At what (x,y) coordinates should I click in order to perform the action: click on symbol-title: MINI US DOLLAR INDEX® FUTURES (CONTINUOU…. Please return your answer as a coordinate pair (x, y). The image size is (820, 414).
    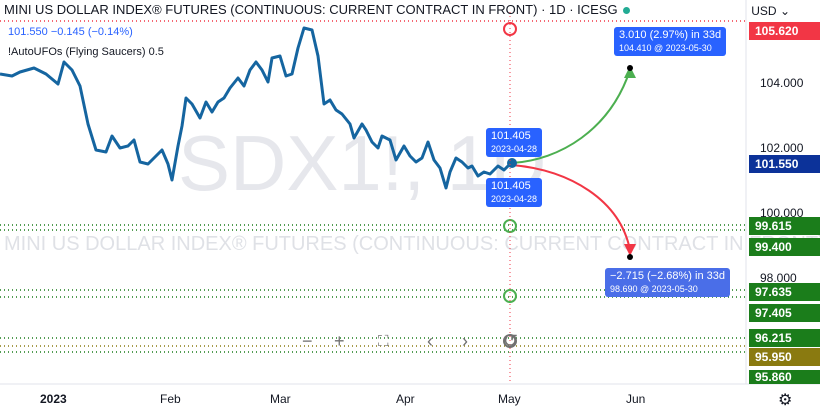
    Looking at the image, I should click on (311, 9).